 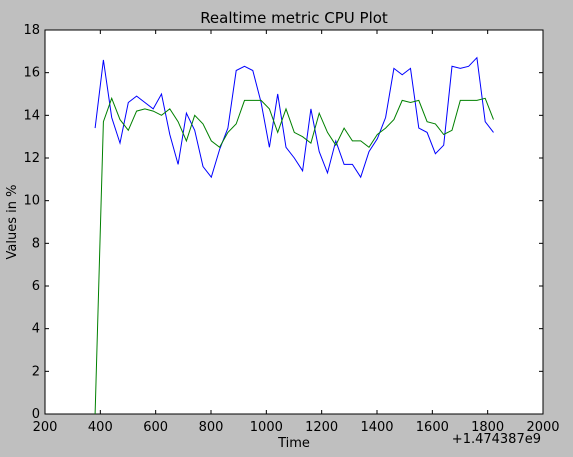 I want to click on chart-title: Realtime metric CPU Plot, so click(x=294, y=18).